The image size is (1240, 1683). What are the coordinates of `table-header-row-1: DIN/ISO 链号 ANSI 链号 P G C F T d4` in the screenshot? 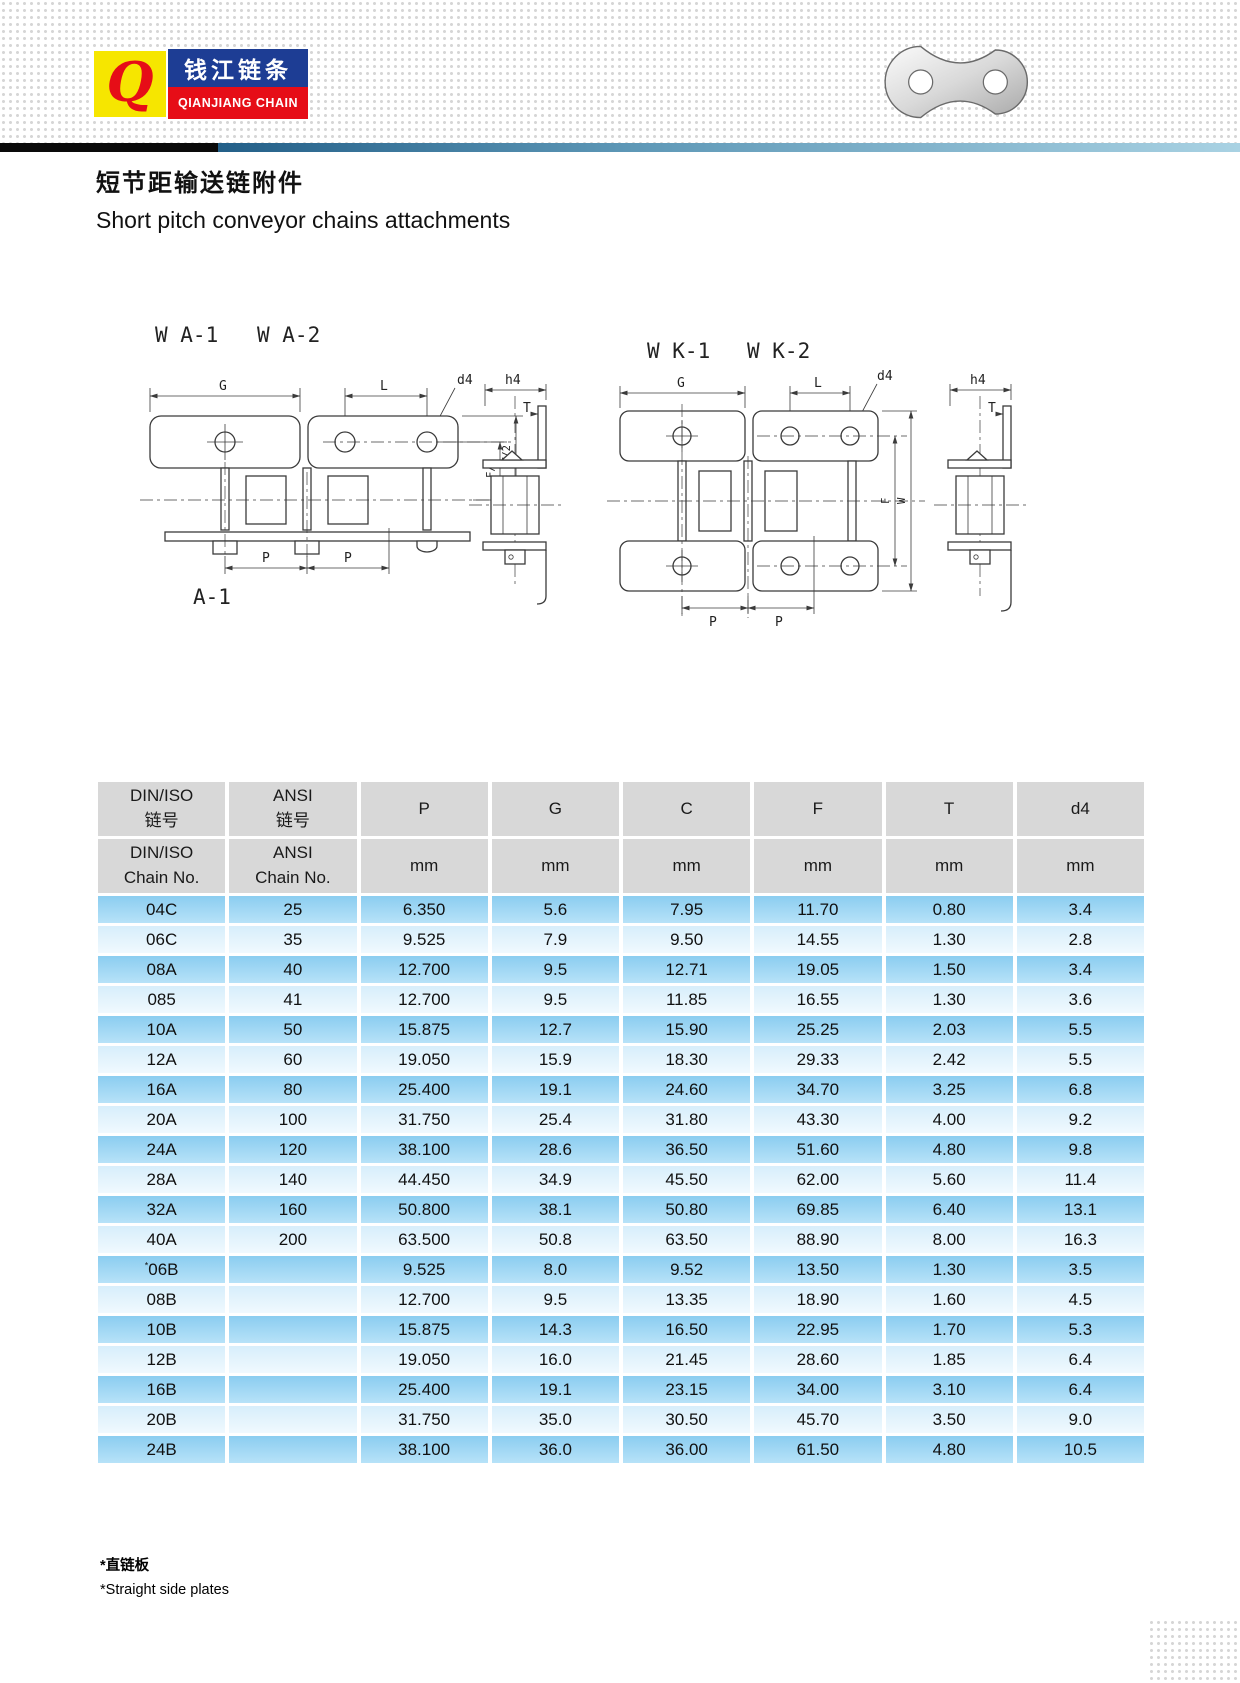 It's located at (621, 809).